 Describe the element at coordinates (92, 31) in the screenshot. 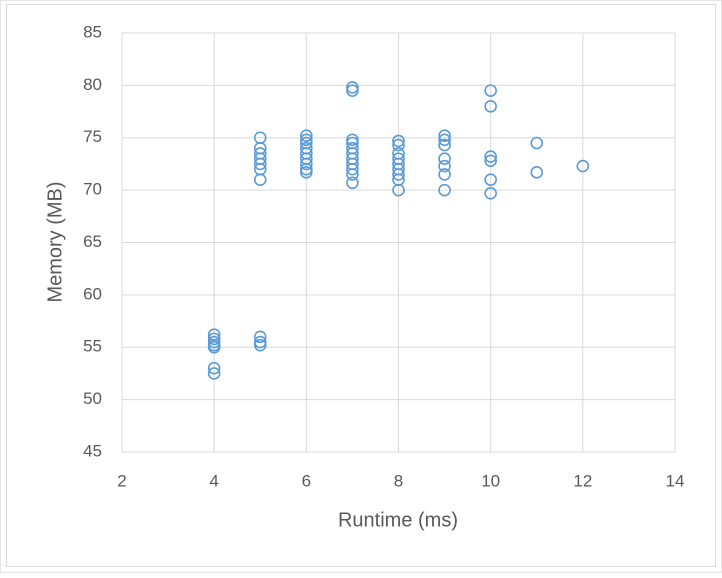

I see `y-tick-label: 85` at that location.